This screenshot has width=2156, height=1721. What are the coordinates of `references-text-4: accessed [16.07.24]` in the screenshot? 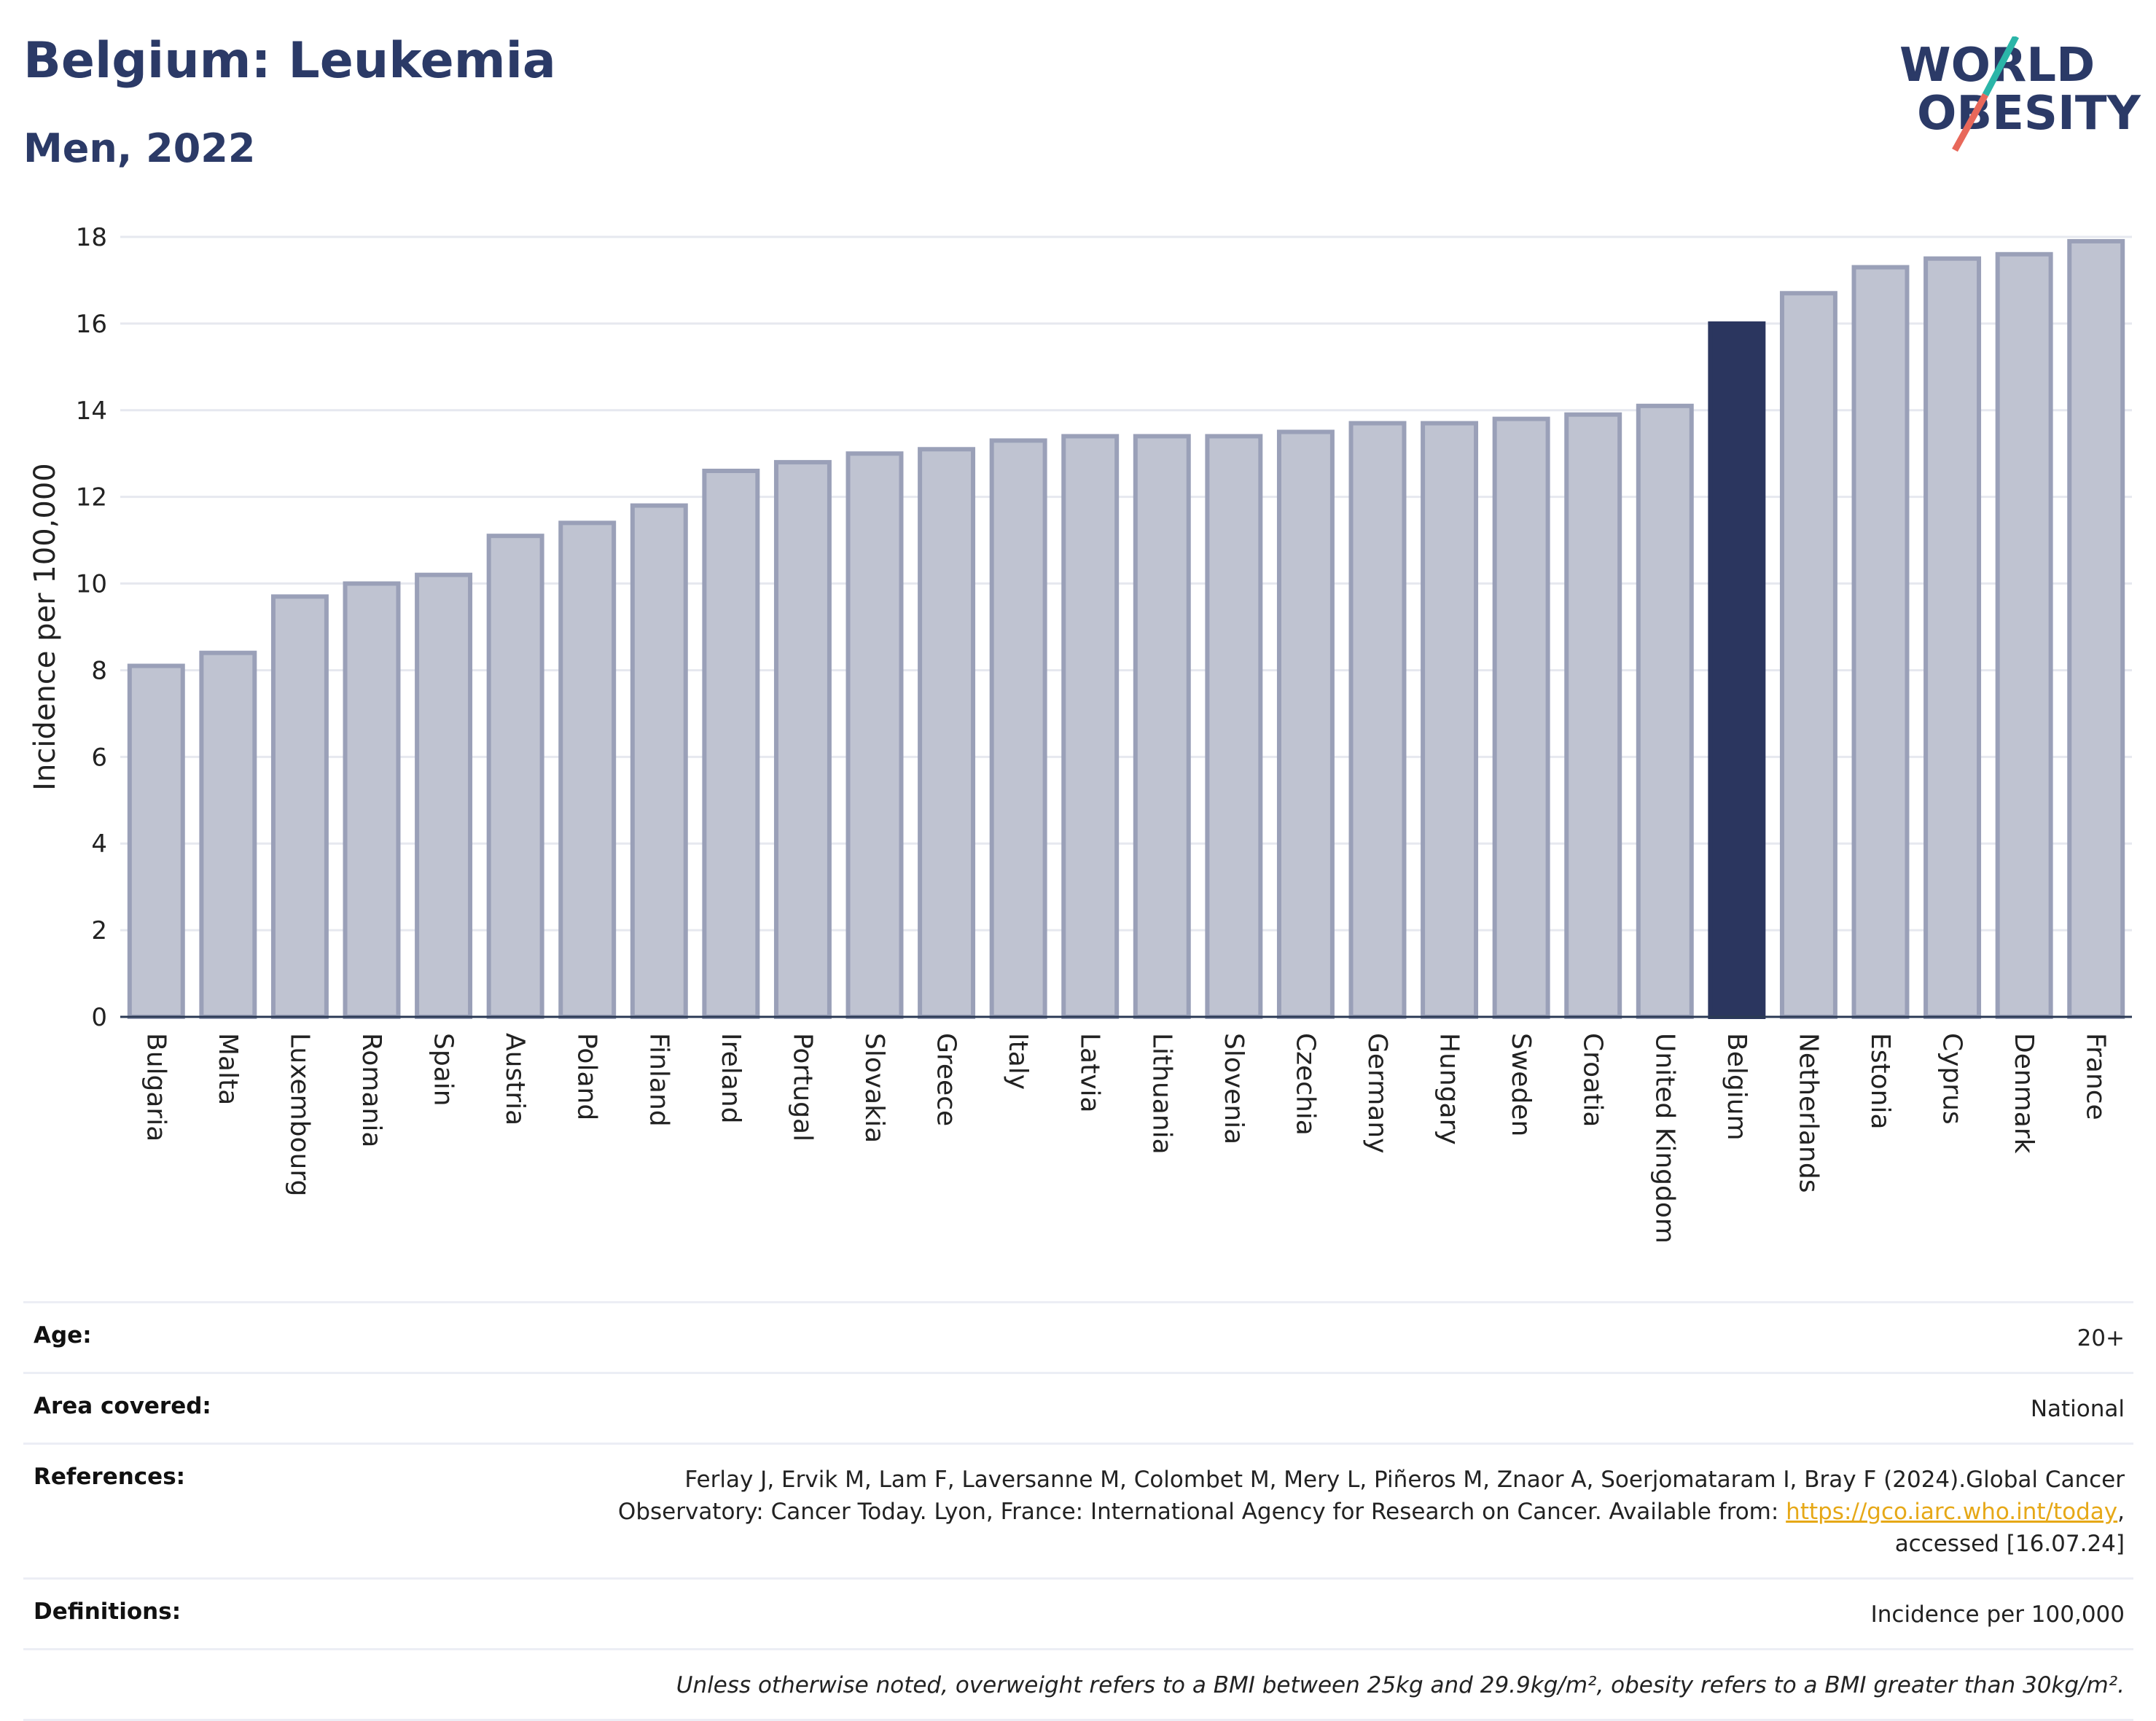 It's located at (2010, 1544).